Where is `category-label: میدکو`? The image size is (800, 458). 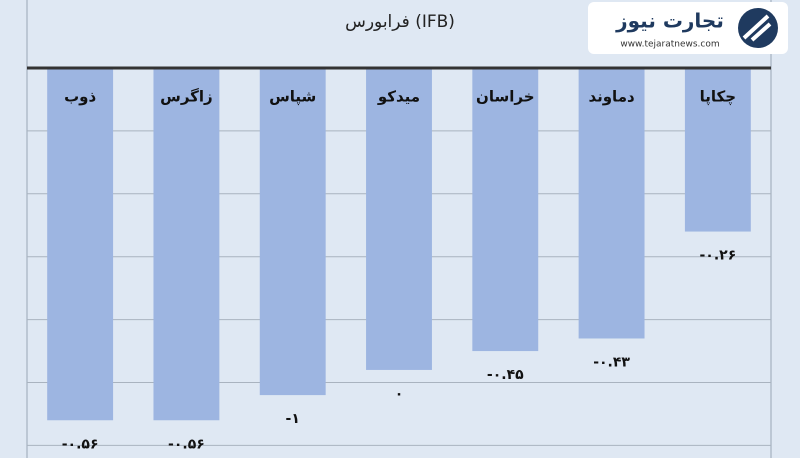
category-label: میدکو is located at coordinates (398, 97).